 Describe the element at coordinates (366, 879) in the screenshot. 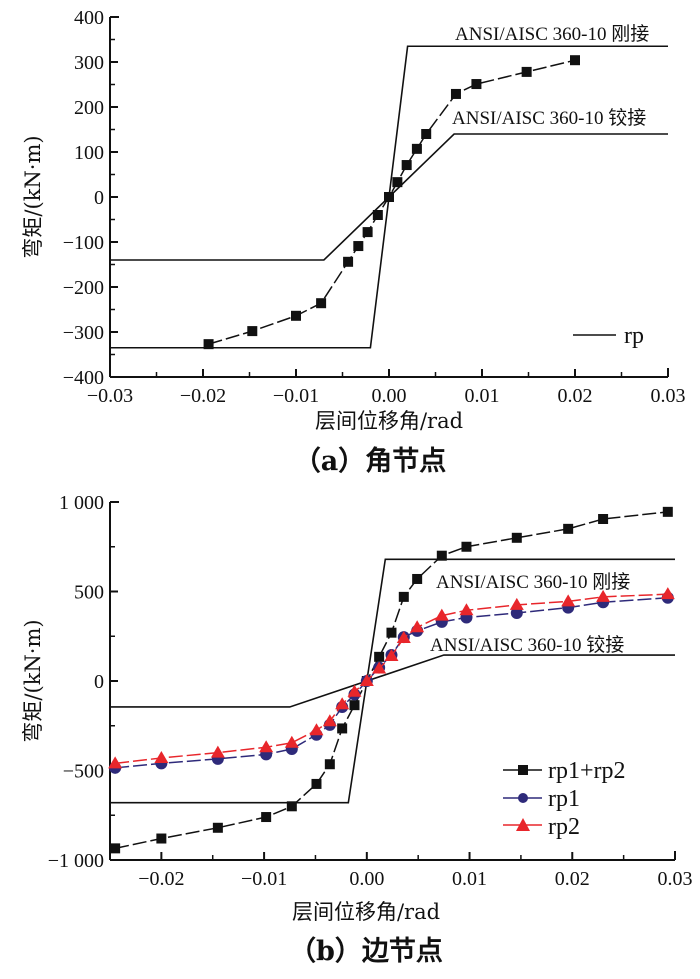

I see `chart-b-x-tick-label: 0.00` at that location.